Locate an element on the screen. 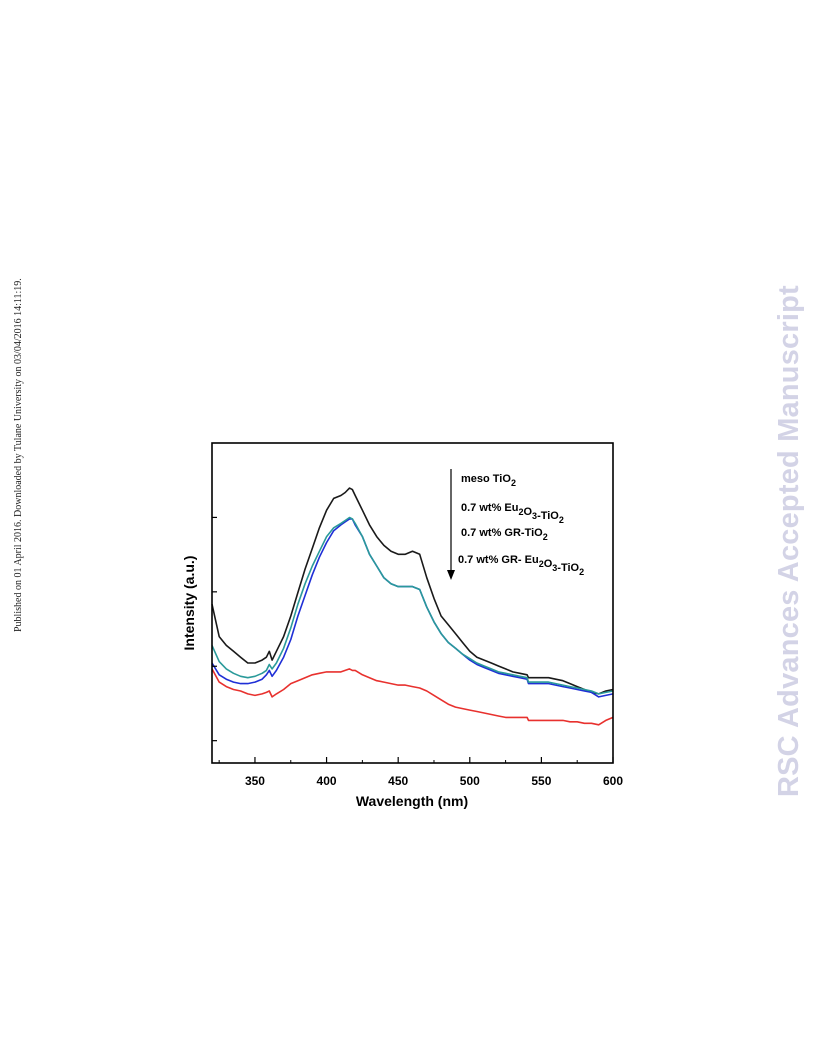  series-layer is located at coordinates (412, 606).